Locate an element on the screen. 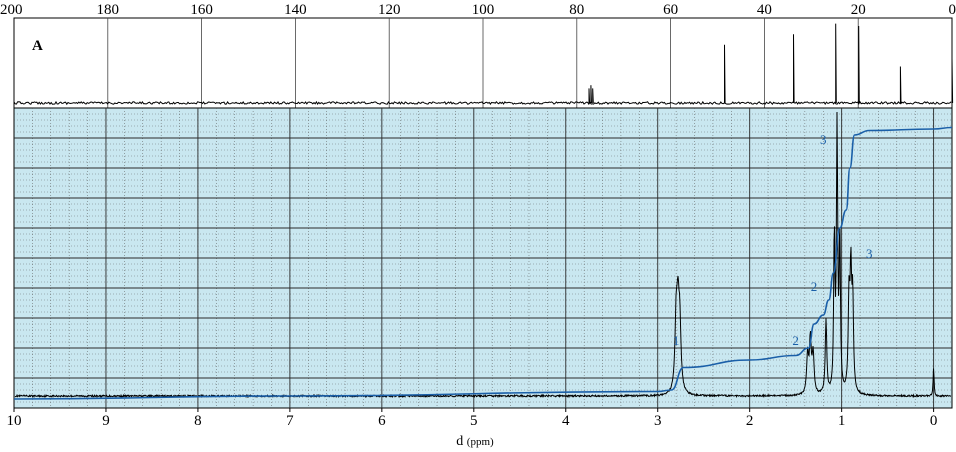  carbon-tick-label: 140 is located at coordinates (295, 10).